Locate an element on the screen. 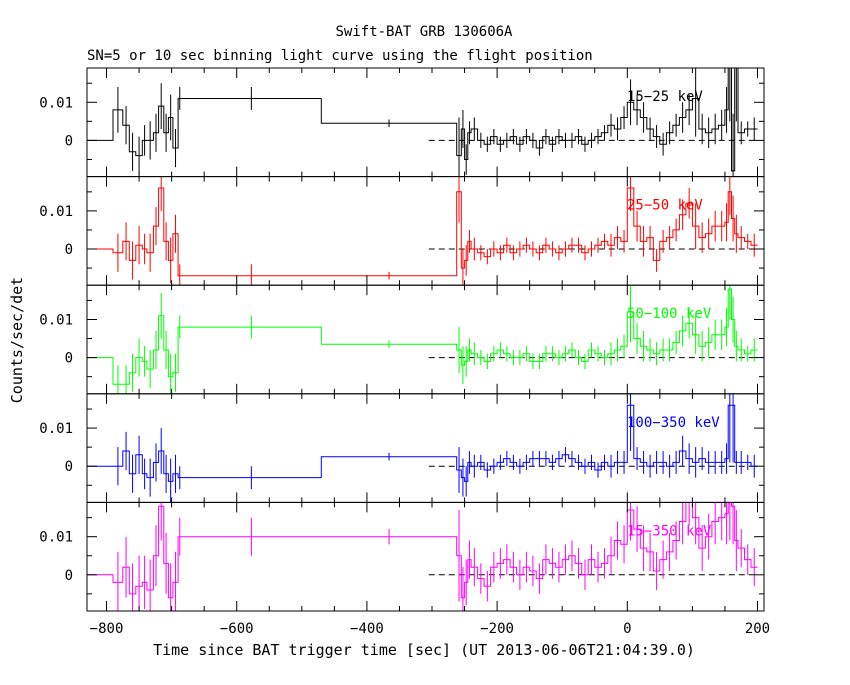 This screenshot has width=850, height=685. panel-2: 0 0.01 25−50 keV is located at coordinates (402, 231).